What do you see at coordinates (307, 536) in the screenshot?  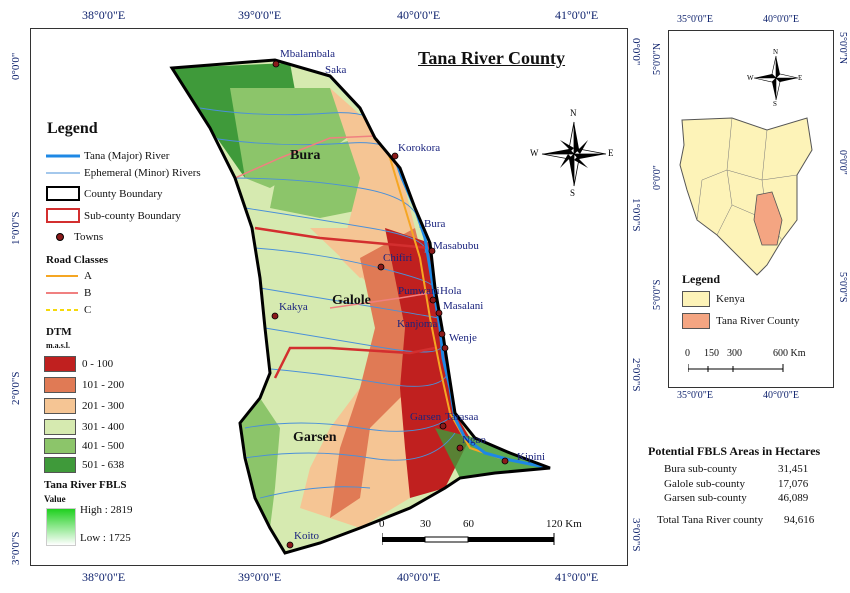 I see `town-label-koito: Koito` at bounding box center [307, 536].